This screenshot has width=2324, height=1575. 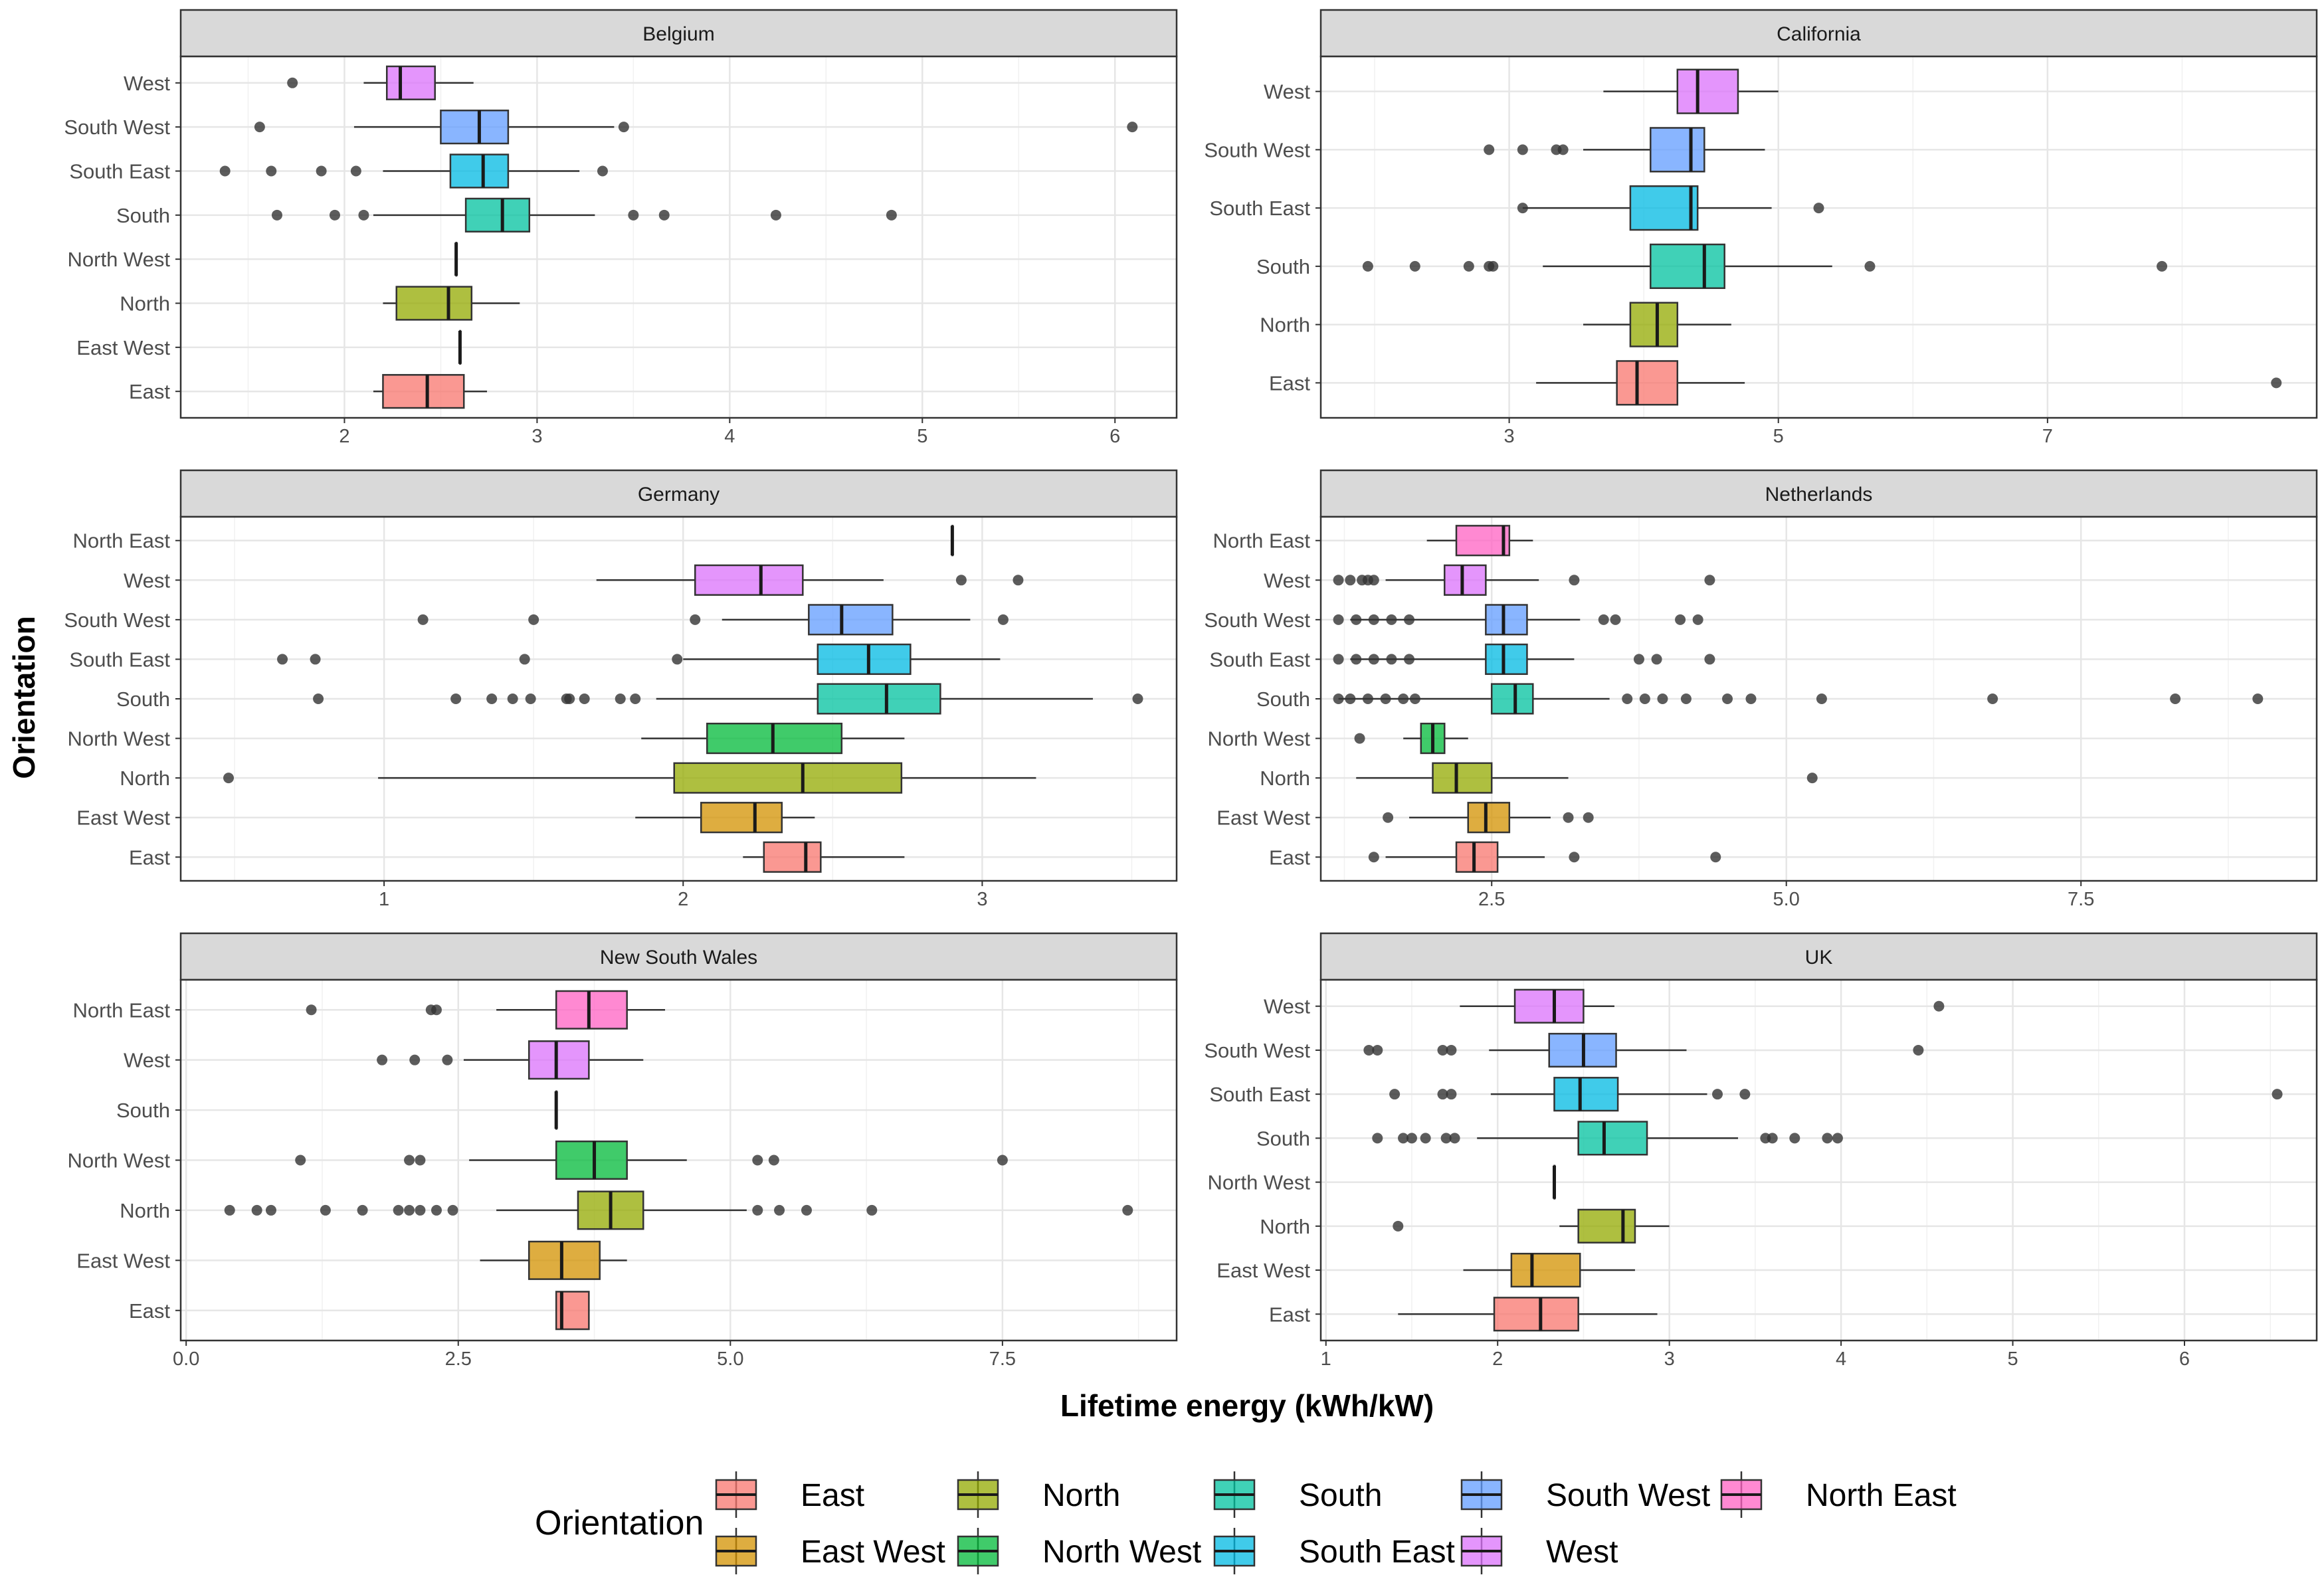 I want to click on panel-california-x-tick-label: 5, so click(x=1779, y=436).